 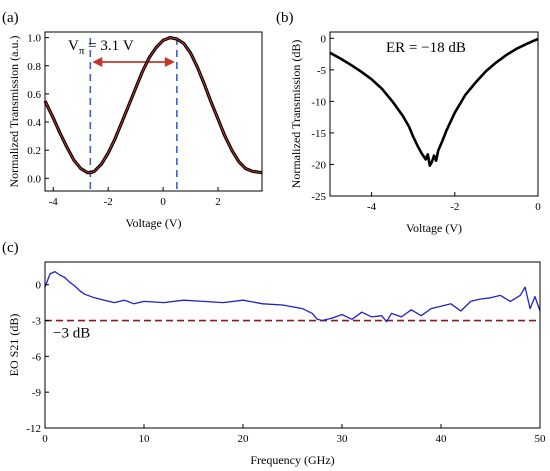 I want to click on vpi-annotation: Vπ = 3.1 V, so click(x=101, y=47).